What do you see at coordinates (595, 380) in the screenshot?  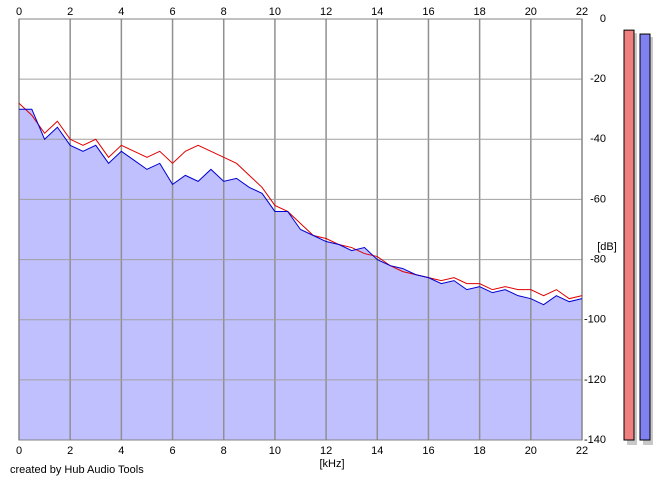 I see `y-tick-label: -120` at bounding box center [595, 380].